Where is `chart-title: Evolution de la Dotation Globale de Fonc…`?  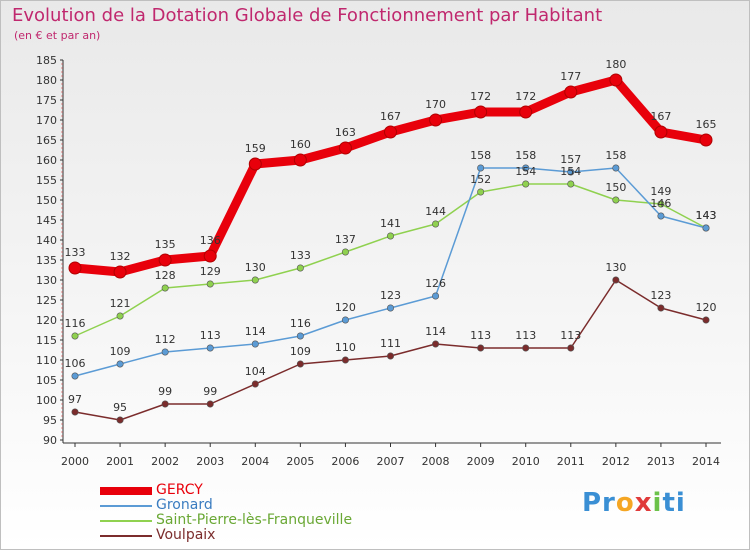 chart-title: Evolution de la Dotation Globale de Fonc… is located at coordinates (307, 15).